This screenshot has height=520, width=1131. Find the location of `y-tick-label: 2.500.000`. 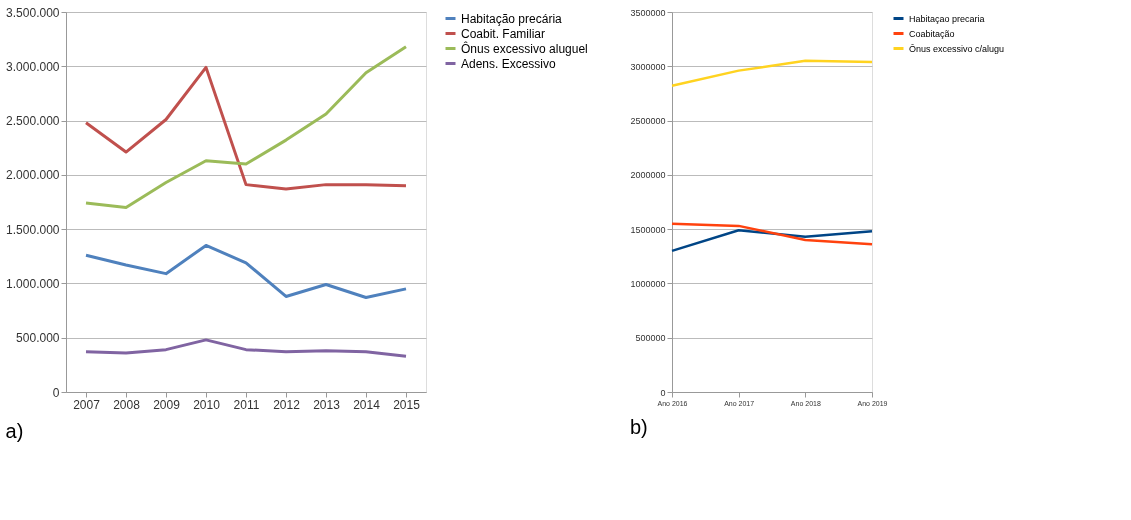

y-tick-label: 2.500.000 is located at coordinates (33, 121).